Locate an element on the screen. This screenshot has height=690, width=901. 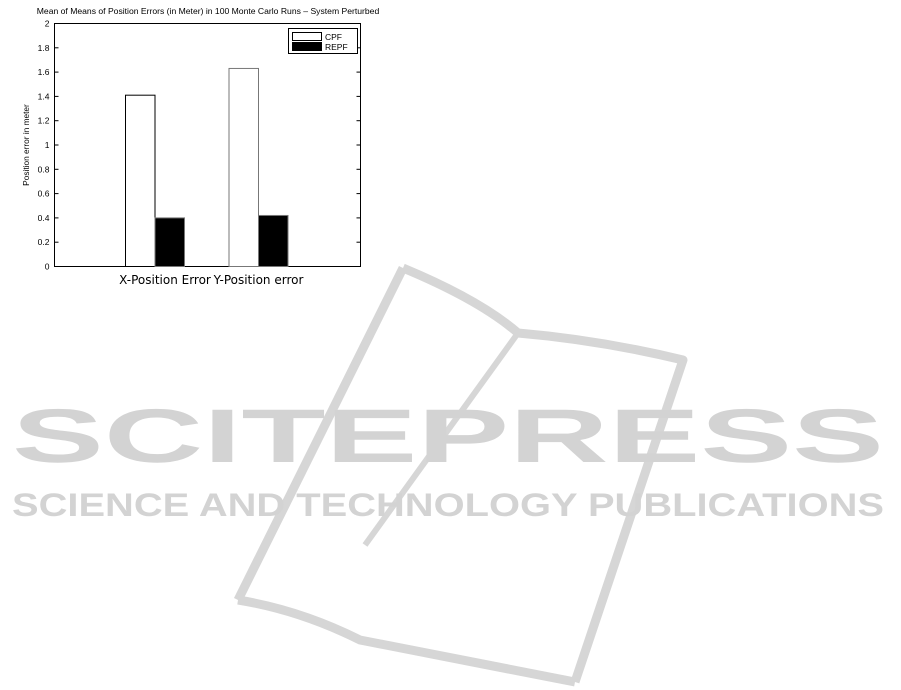
plot-area is located at coordinates (207, 145).